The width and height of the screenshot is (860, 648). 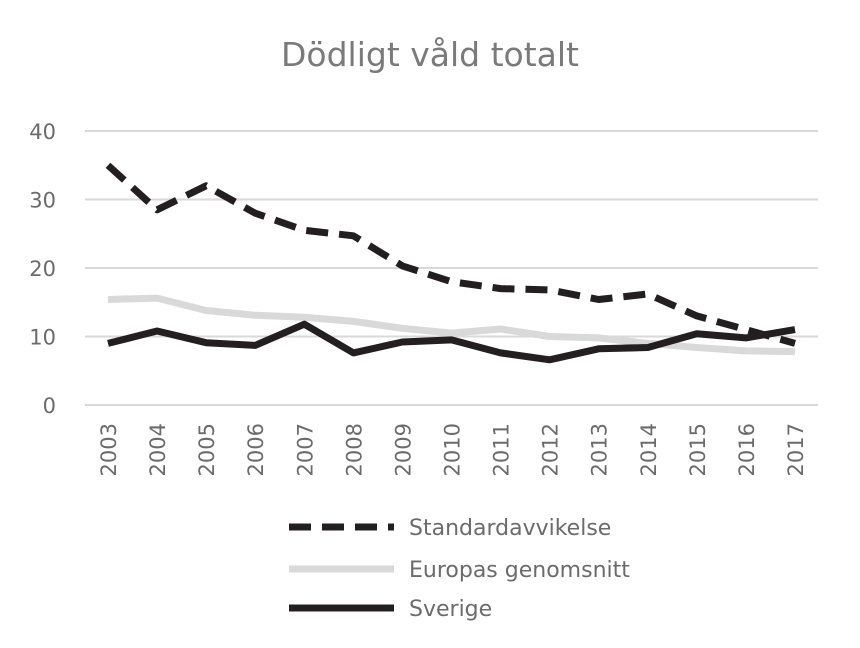 I want to click on x-tick-label: 2016, so click(x=747, y=449).